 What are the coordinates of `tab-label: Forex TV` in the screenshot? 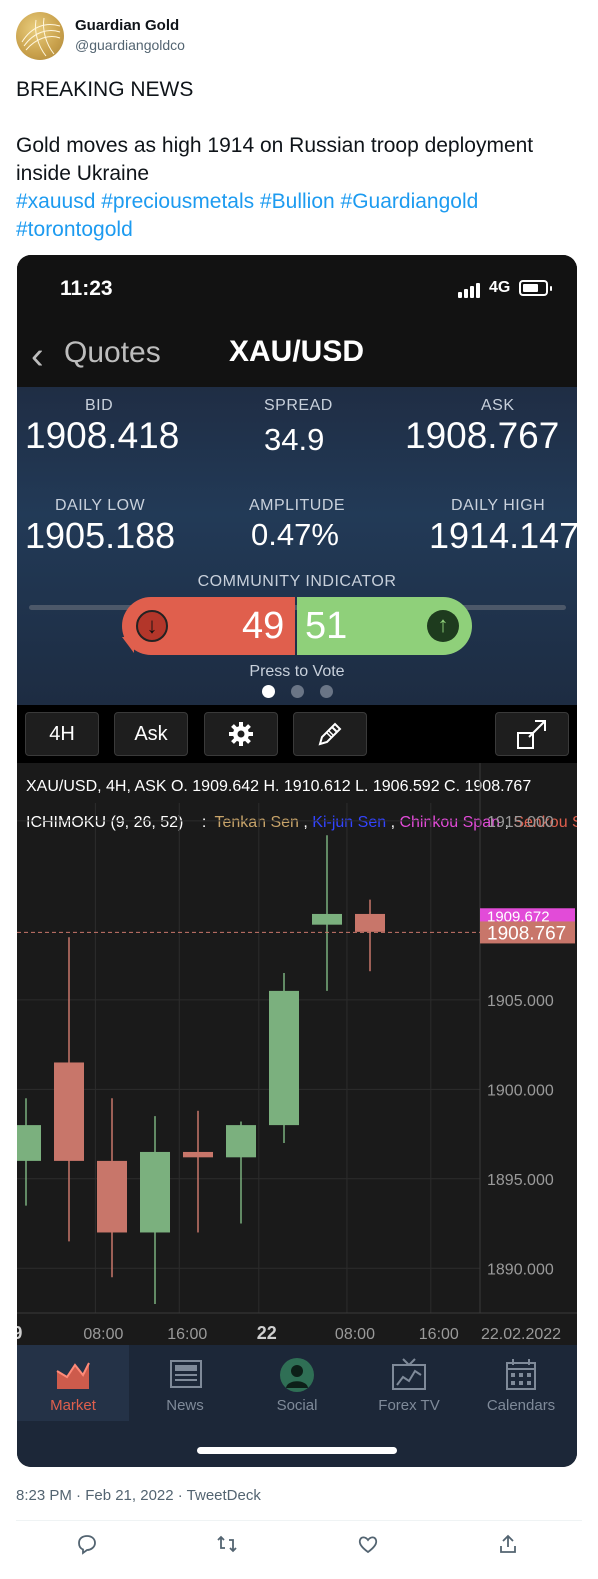 It's located at (409, 1405).